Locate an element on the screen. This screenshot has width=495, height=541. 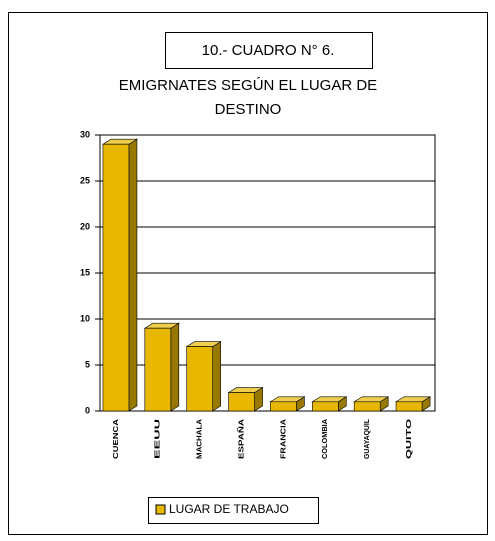
y-tick-label: 30 is located at coordinates (85, 134).